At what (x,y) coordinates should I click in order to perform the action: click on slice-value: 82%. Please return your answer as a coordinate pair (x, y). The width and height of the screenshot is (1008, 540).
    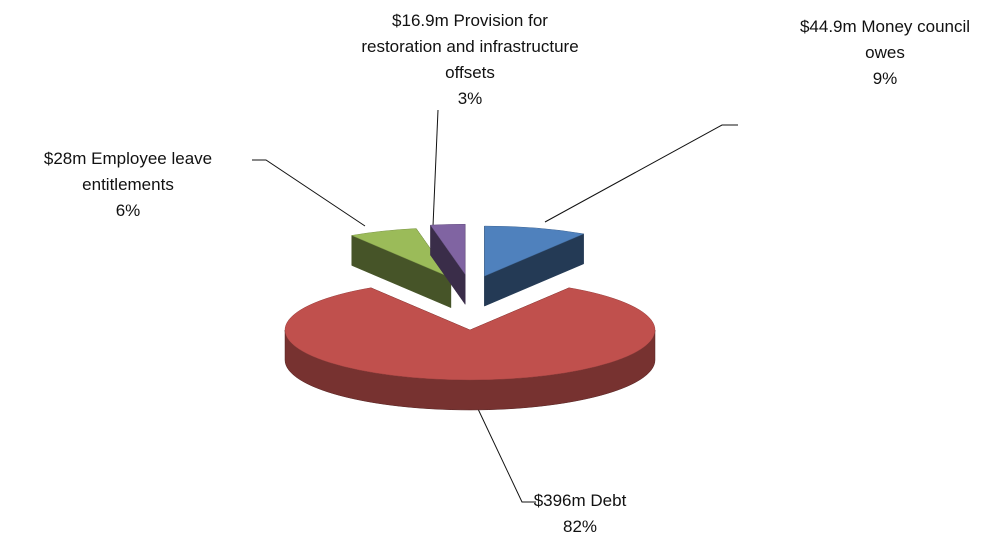
    Looking at the image, I should click on (580, 526).